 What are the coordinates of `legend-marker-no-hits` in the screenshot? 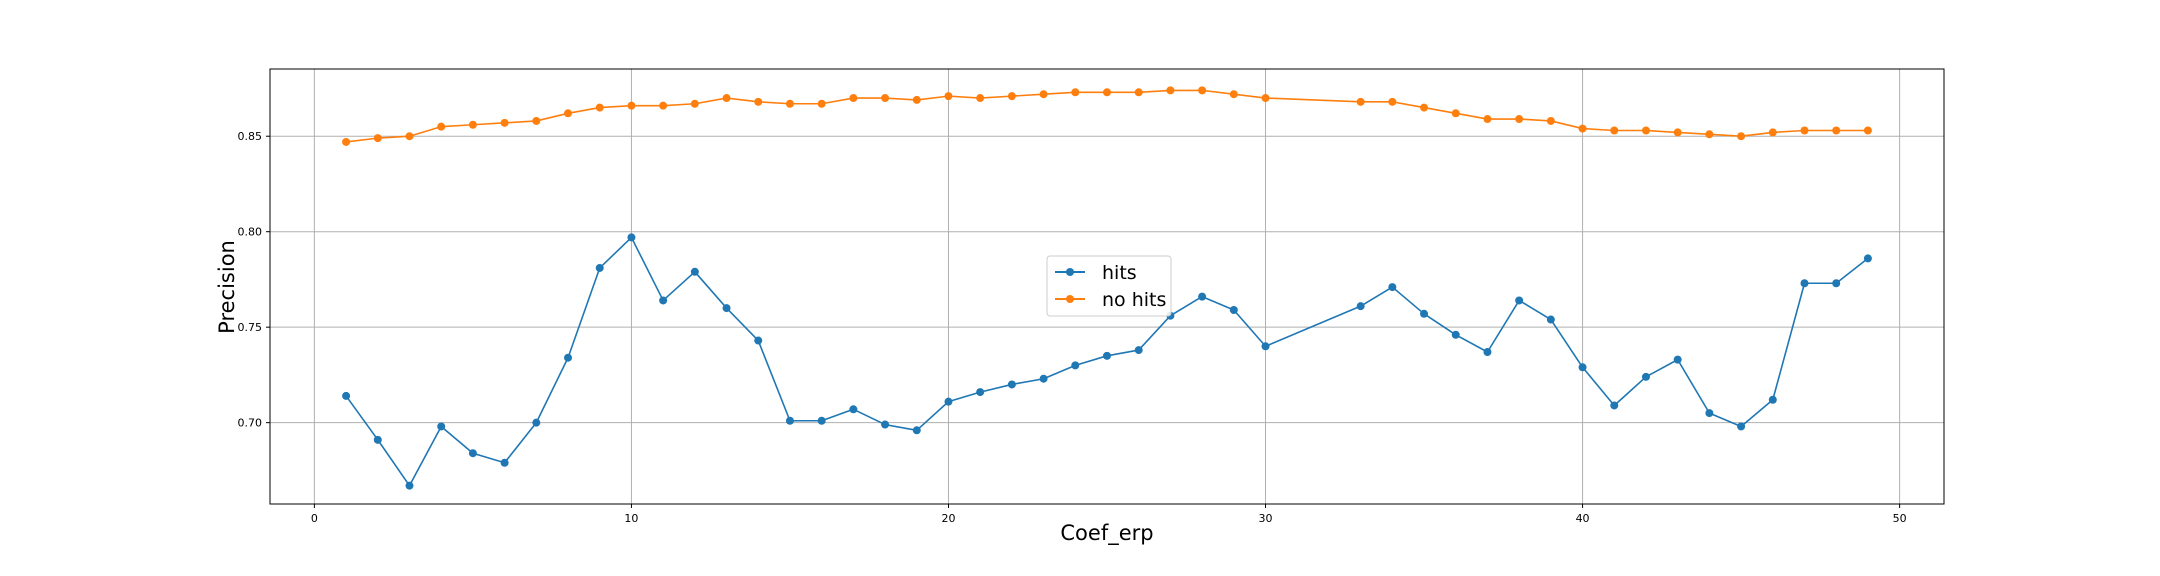 It's located at (1070, 299).